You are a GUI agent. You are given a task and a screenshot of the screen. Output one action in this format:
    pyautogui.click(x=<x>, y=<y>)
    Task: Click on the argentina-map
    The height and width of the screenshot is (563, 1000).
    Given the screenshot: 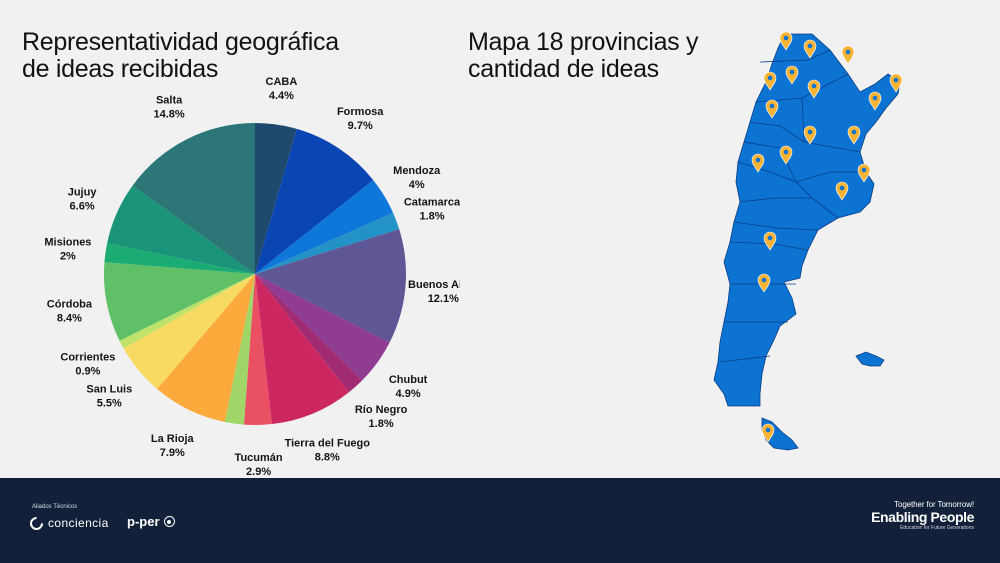 What is the action you would take?
    pyautogui.click(x=808, y=241)
    